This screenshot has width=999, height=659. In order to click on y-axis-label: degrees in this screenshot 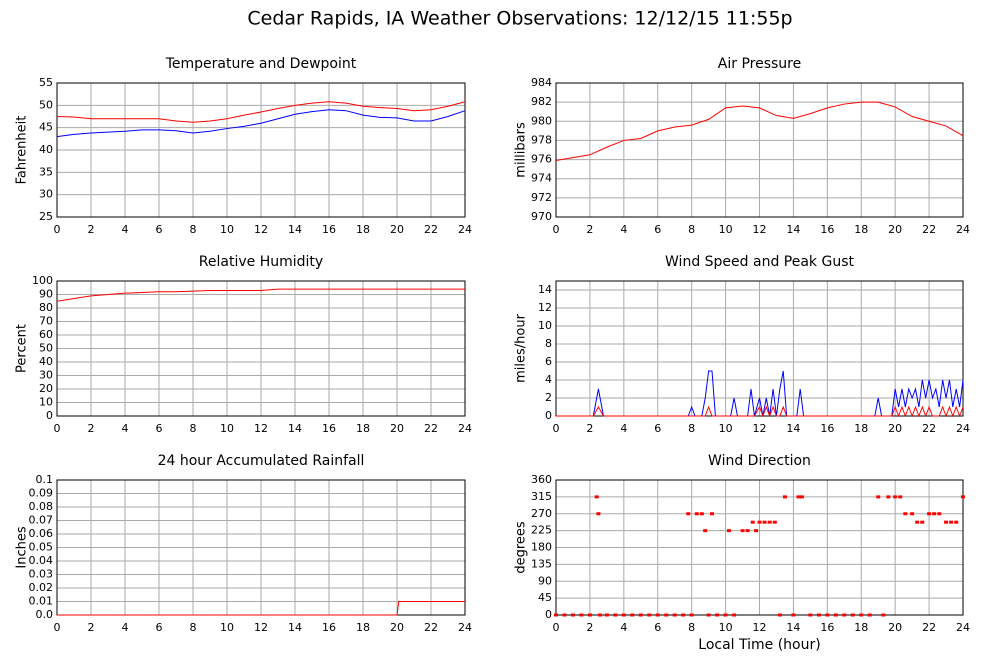, I will do `click(521, 547)`.